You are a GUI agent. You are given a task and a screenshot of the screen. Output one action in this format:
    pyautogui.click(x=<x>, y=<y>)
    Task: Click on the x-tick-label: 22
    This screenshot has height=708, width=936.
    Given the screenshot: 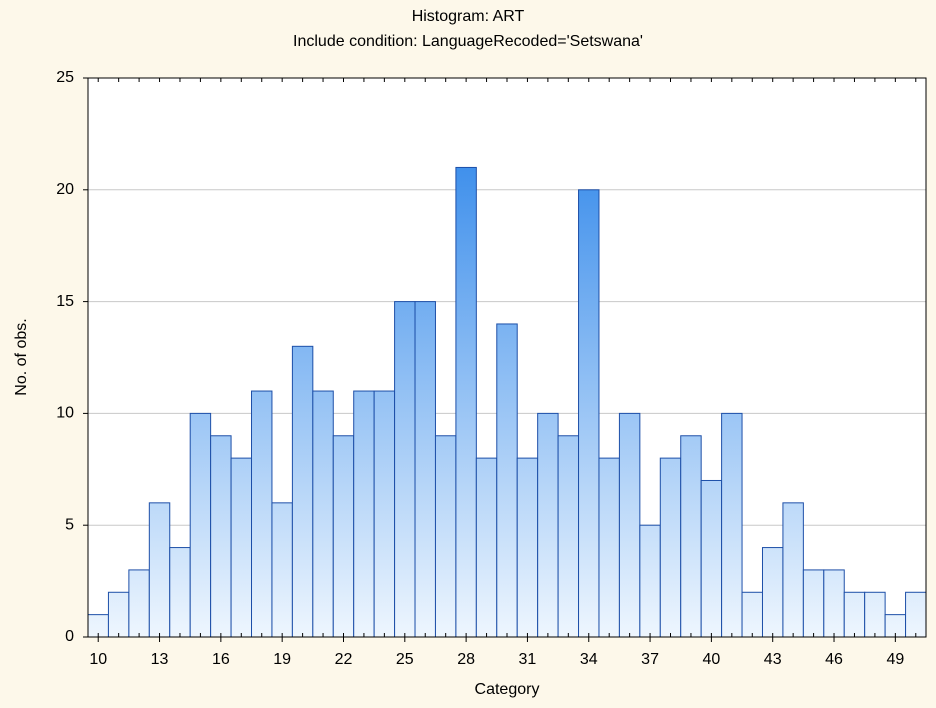 What is the action you would take?
    pyautogui.click(x=344, y=659)
    